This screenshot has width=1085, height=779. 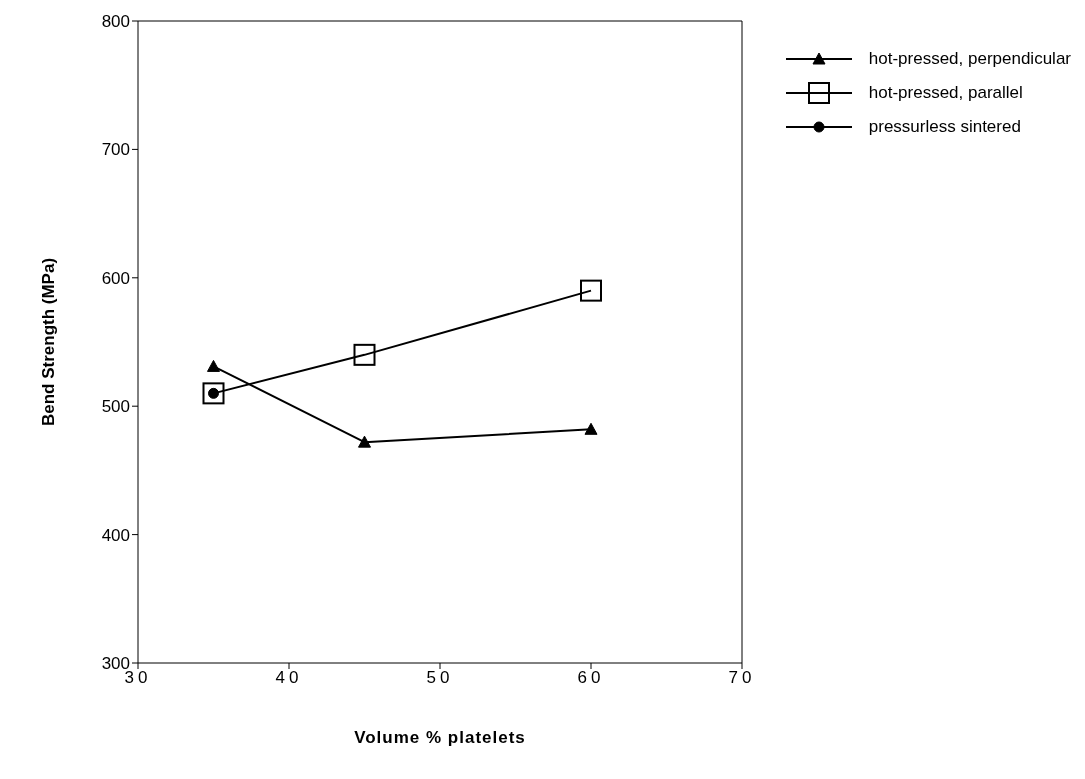 What do you see at coordinates (440, 737) in the screenshot?
I see `x-axis-title: Volume % platelets` at bounding box center [440, 737].